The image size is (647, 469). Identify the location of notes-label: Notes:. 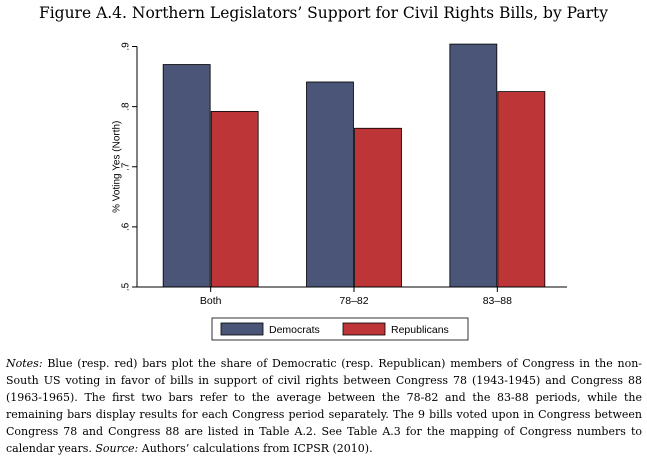
(24, 363).